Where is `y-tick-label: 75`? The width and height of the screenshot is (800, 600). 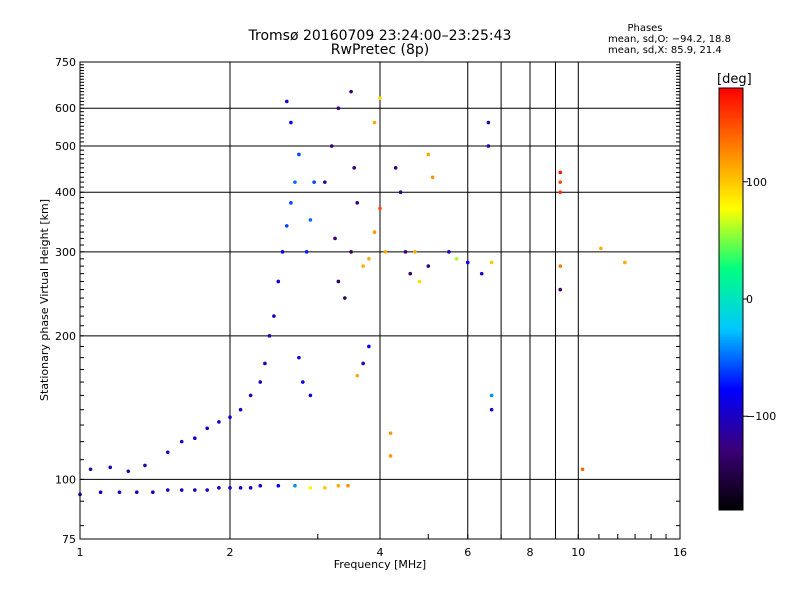 y-tick-label: 75 is located at coordinates (69, 539).